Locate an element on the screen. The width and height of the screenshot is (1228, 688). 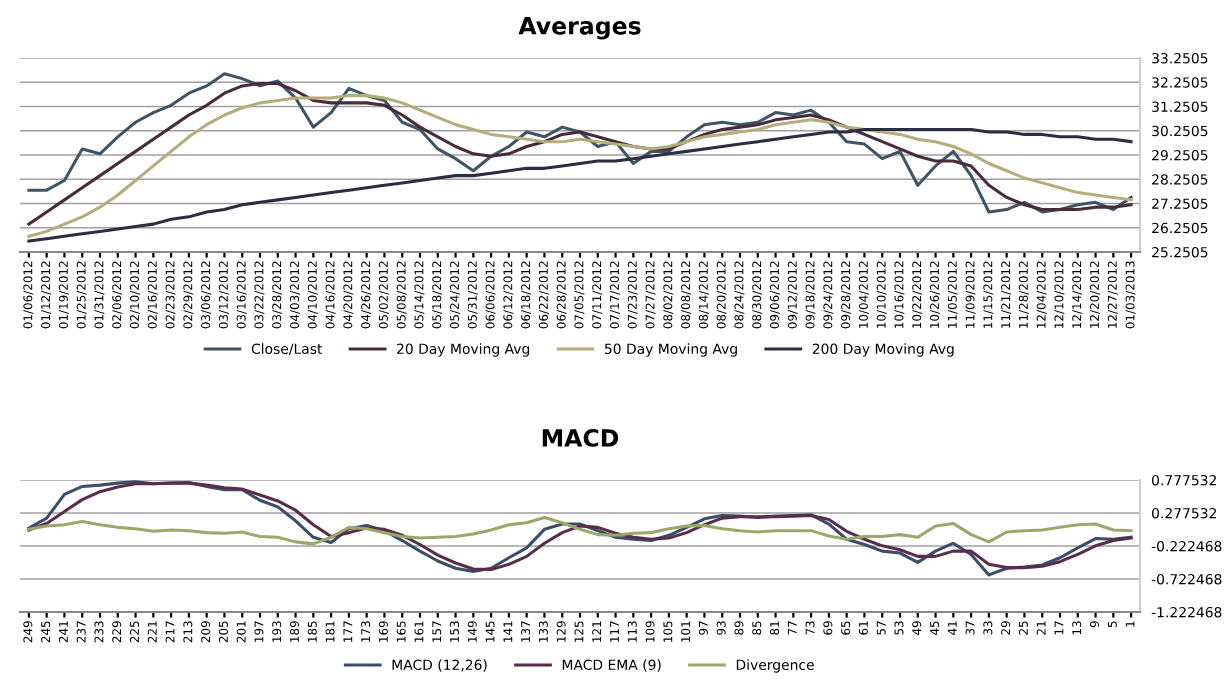
chart-title: Averages is located at coordinates (579, 28).